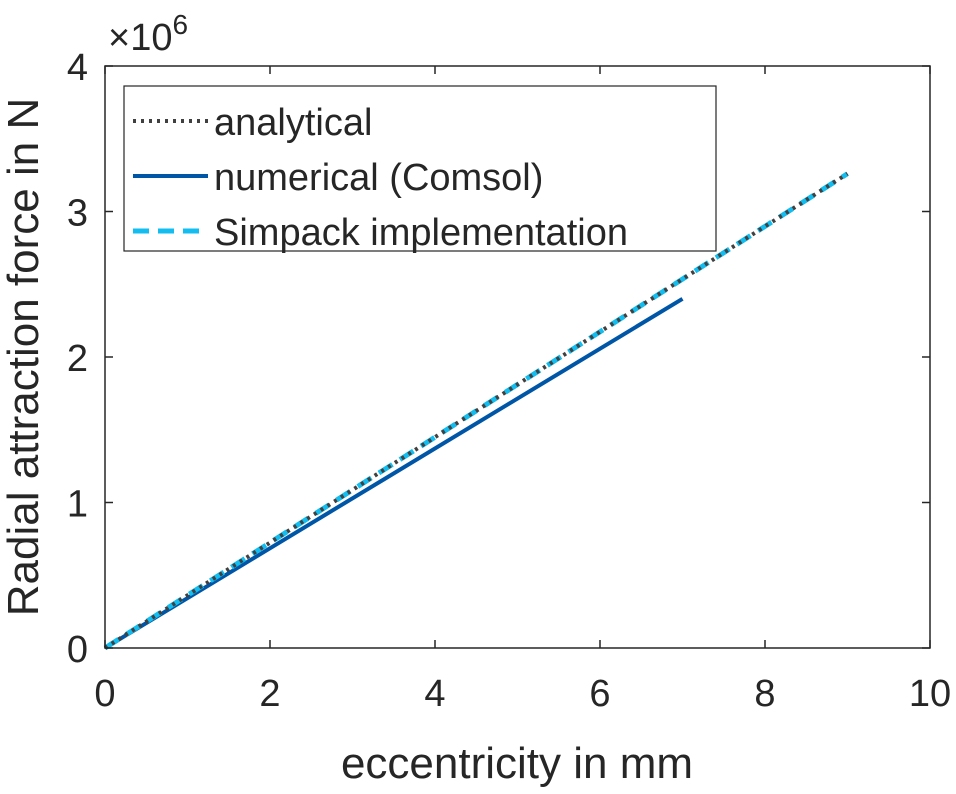  What do you see at coordinates (378, 178) in the screenshot?
I see `legend-label: numerical (Comsol)` at bounding box center [378, 178].